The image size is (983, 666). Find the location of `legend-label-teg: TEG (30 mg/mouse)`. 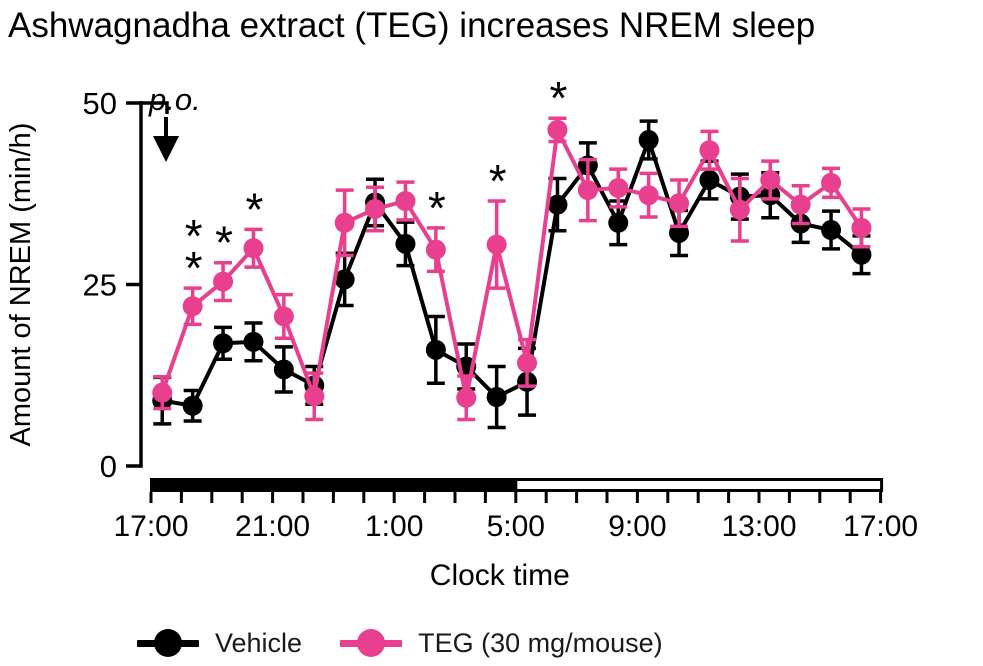

legend-label-teg: TEG (30 mg/mouse) is located at coordinates (540, 642).